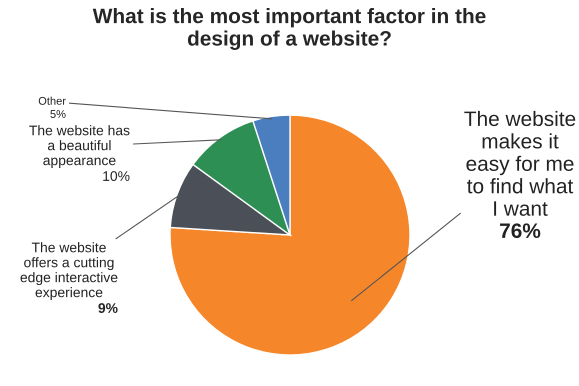  I want to click on slice-label: The website makes it easy for me to find what I want, so click(520, 163).